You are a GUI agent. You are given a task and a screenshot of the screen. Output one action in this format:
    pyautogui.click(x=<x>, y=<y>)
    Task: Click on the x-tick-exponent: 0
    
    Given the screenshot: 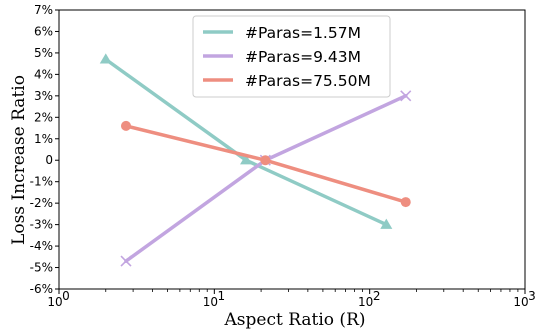 What is the action you would take?
    pyautogui.click(x=66, y=296)
    